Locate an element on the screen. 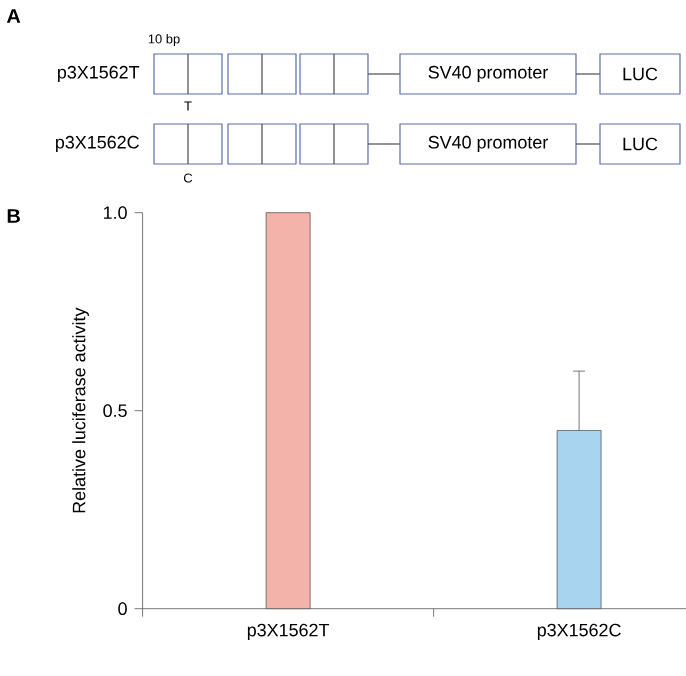 This screenshot has height=676, width=686. text: A is located at coordinates (13, 16).